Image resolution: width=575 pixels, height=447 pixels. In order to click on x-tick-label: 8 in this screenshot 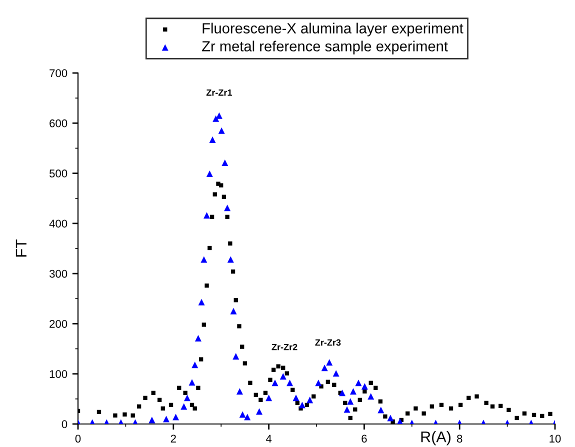, I will do `click(459, 438)`.